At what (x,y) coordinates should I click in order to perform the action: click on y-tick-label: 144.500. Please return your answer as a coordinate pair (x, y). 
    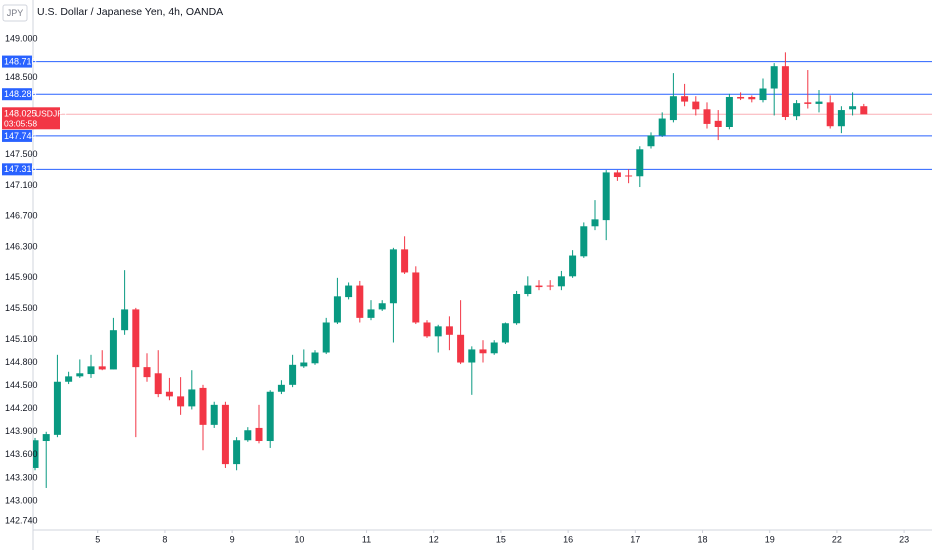
    Looking at the image, I should click on (21, 385).